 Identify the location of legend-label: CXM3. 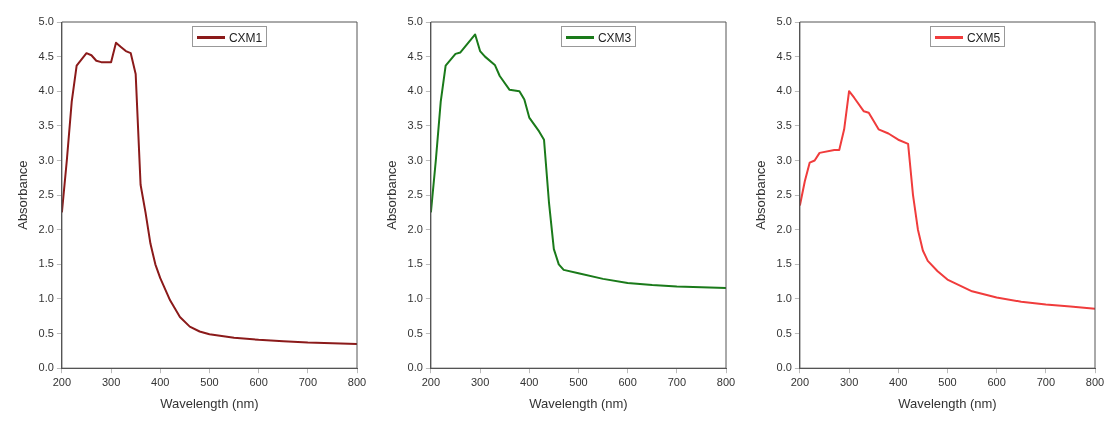
(614, 37).